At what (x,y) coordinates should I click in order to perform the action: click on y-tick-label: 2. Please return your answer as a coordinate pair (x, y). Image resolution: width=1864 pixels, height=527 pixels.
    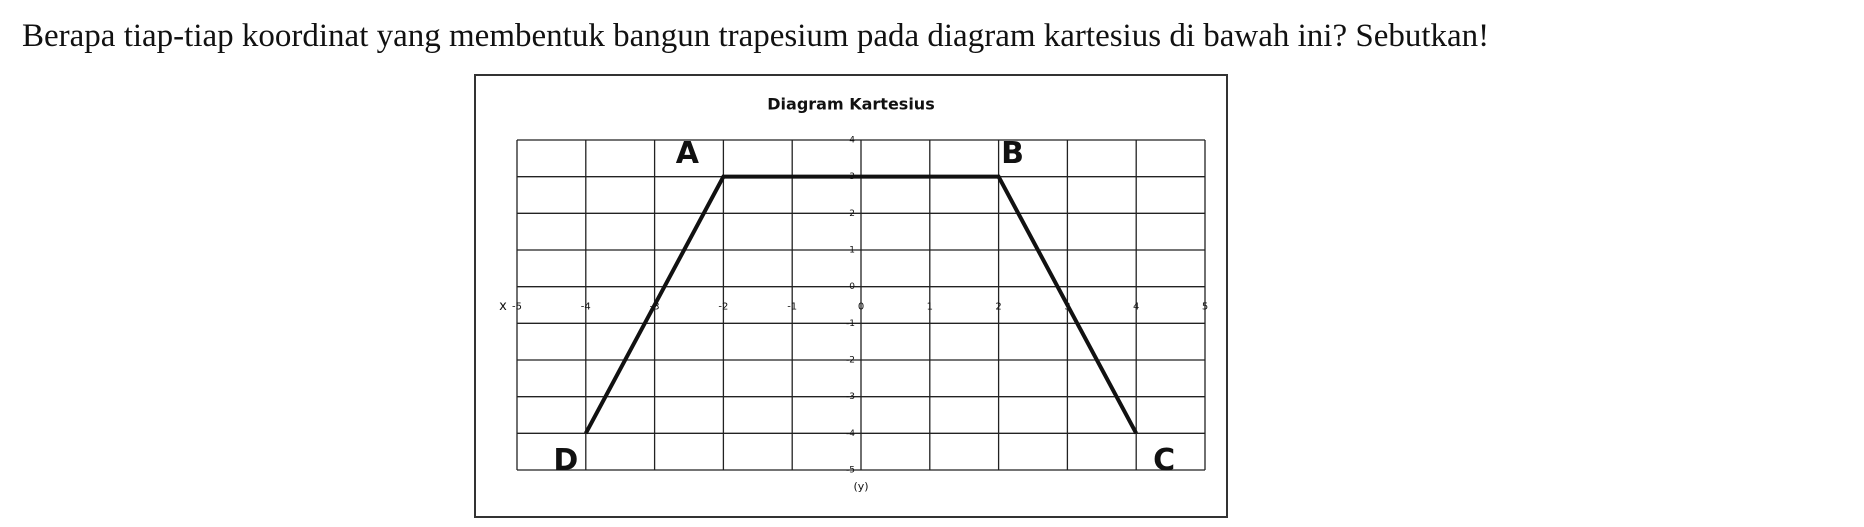
    Looking at the image, I should click on (852, 214).